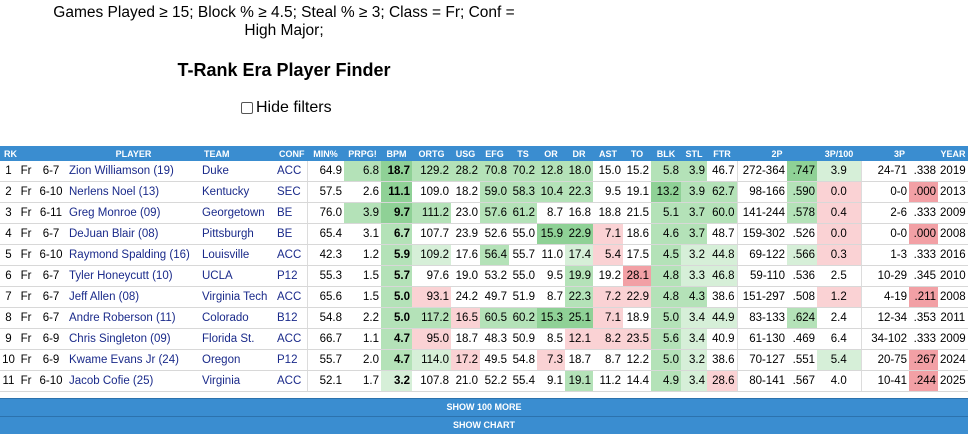 This screenshot has width=968, height=434. I want to click on cell-ts: 60.2, so click(523, 318).